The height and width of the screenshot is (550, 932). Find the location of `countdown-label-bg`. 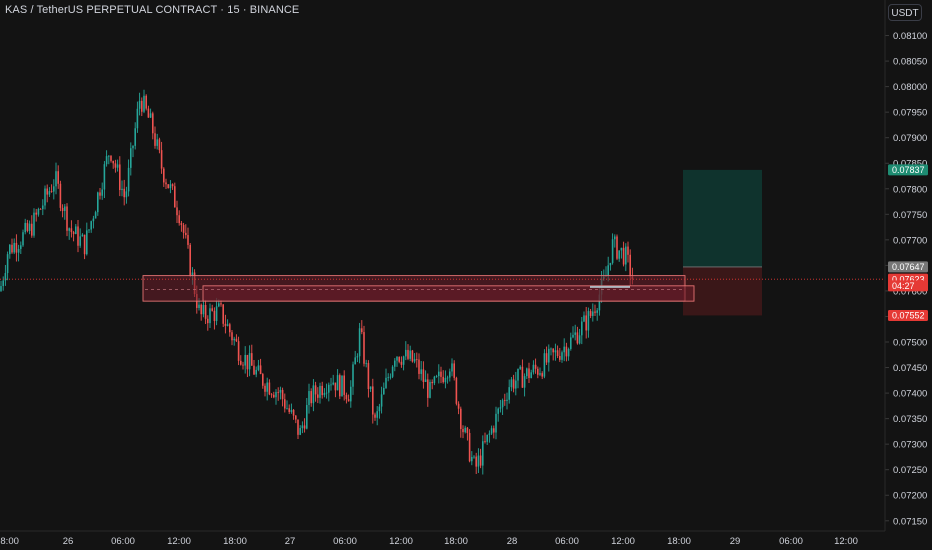

countdown-label-bg is located at coordinates (908, 286).